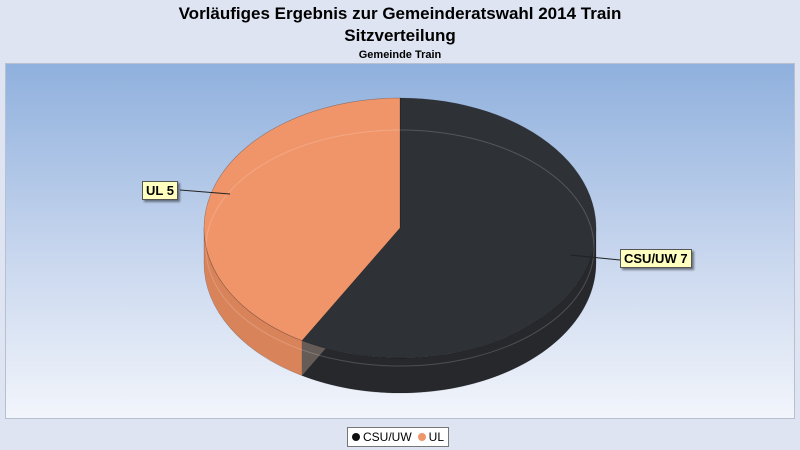  Describe the element at coordinates (656, 258) in the screenshot. I see `data-label-csu-uw: CSU/UW 7` at that location.